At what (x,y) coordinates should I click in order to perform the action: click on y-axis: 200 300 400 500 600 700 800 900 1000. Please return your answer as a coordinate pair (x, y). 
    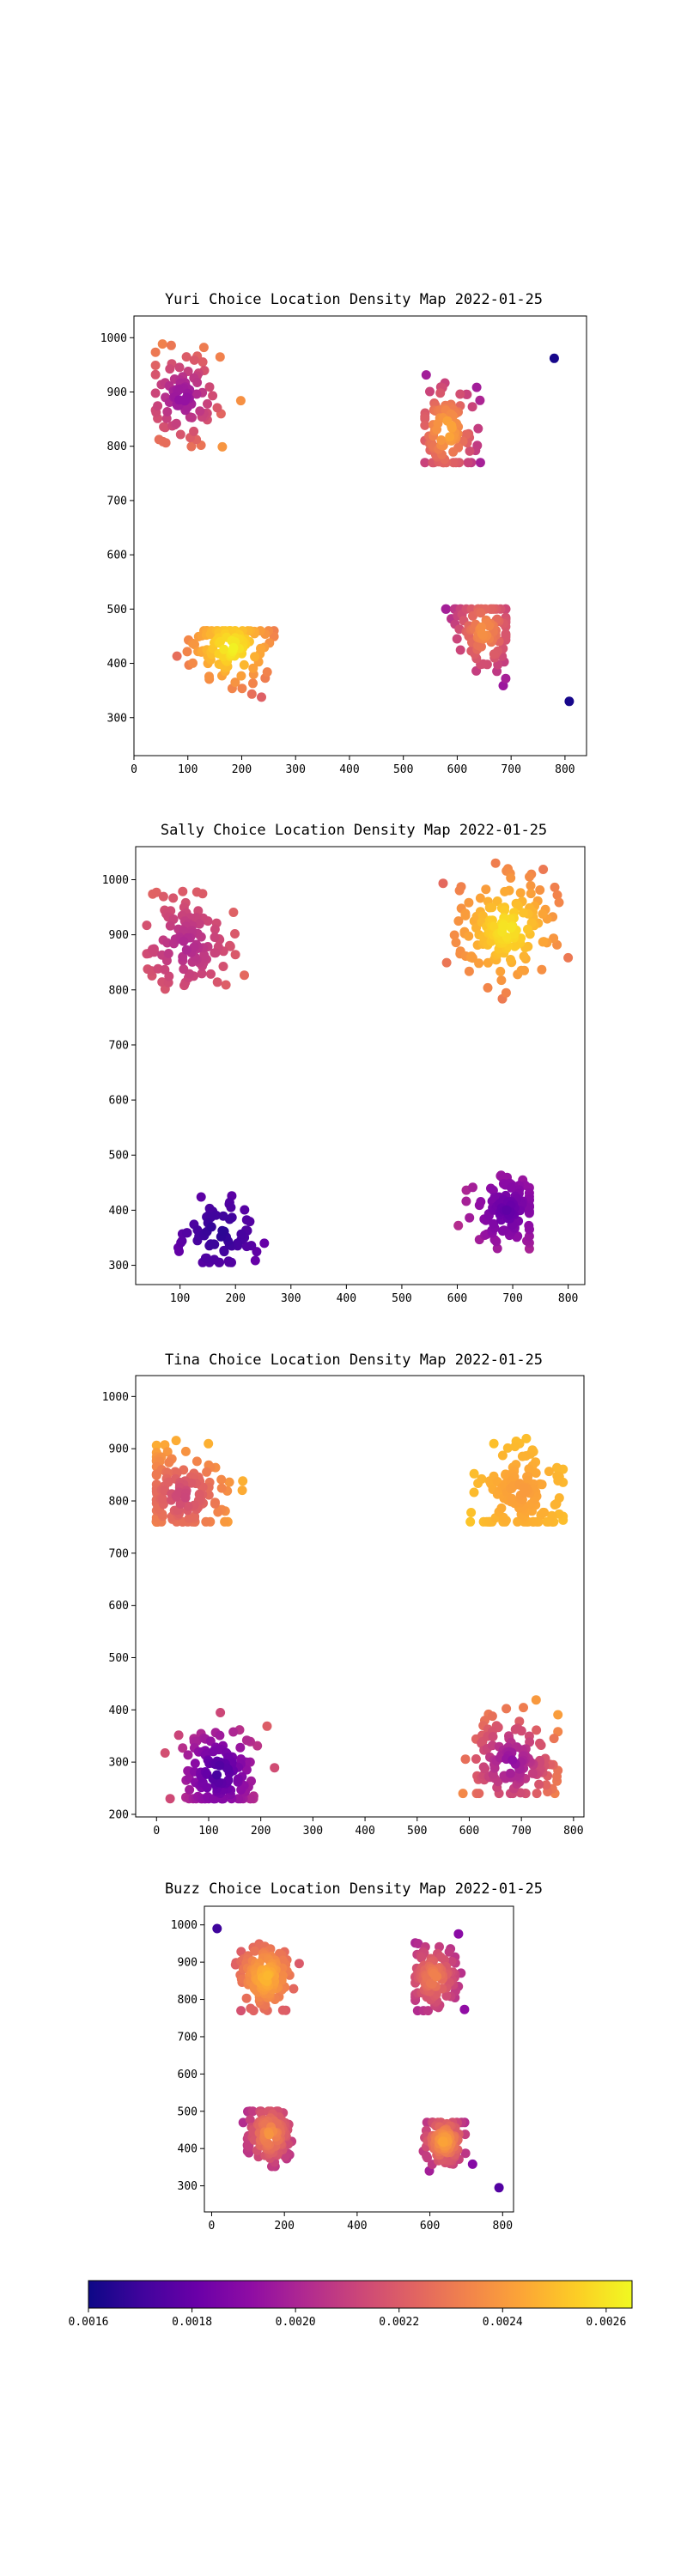
    Looking at the image, I should click on (119, 1606).